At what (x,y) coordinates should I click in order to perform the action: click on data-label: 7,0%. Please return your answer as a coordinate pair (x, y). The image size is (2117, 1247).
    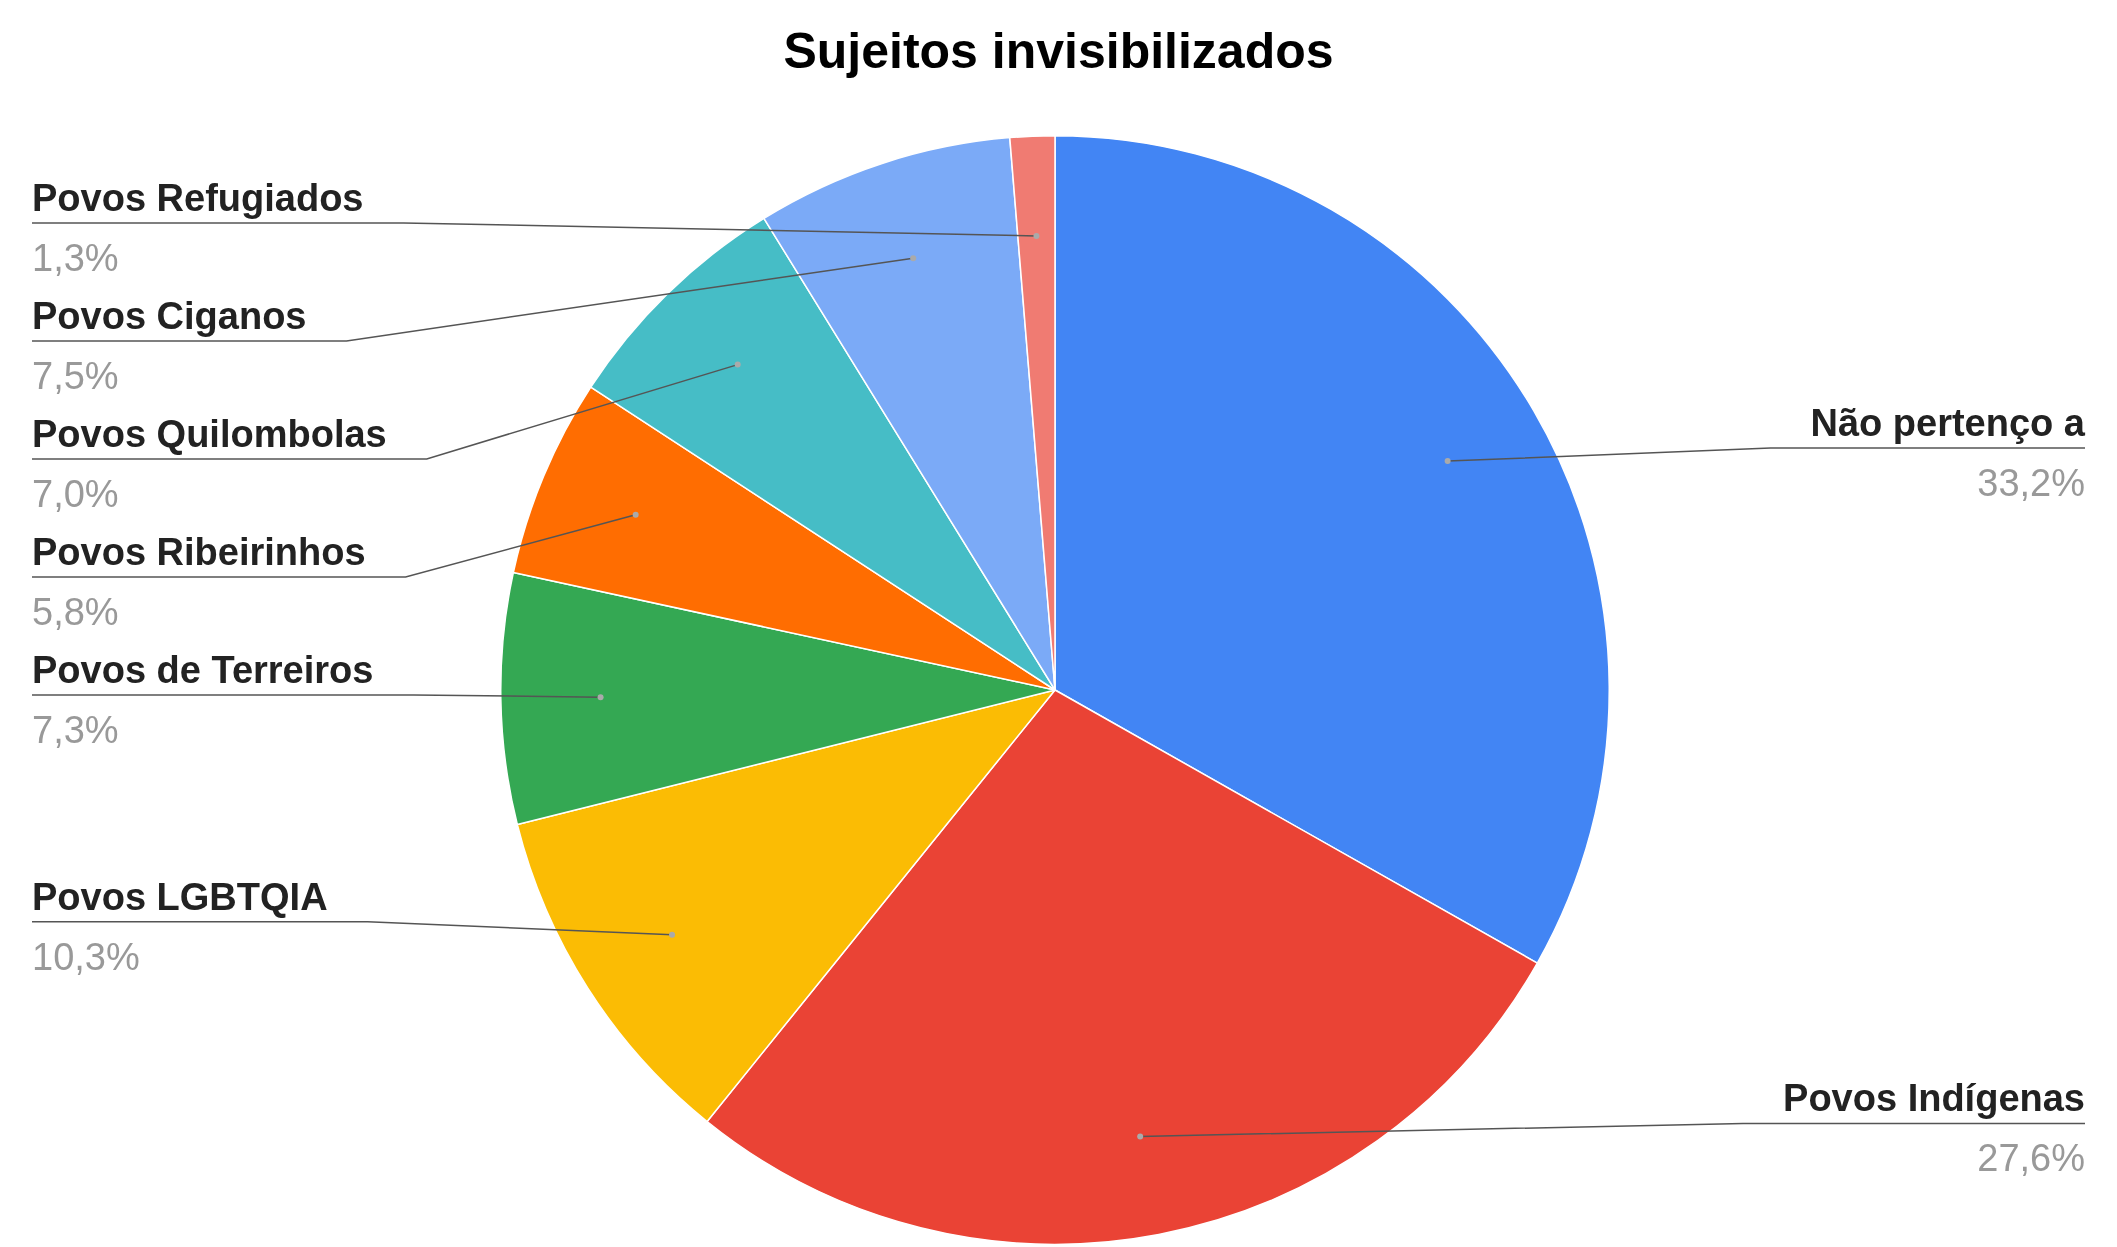
    Looking at the image, I should click on (75, 493).